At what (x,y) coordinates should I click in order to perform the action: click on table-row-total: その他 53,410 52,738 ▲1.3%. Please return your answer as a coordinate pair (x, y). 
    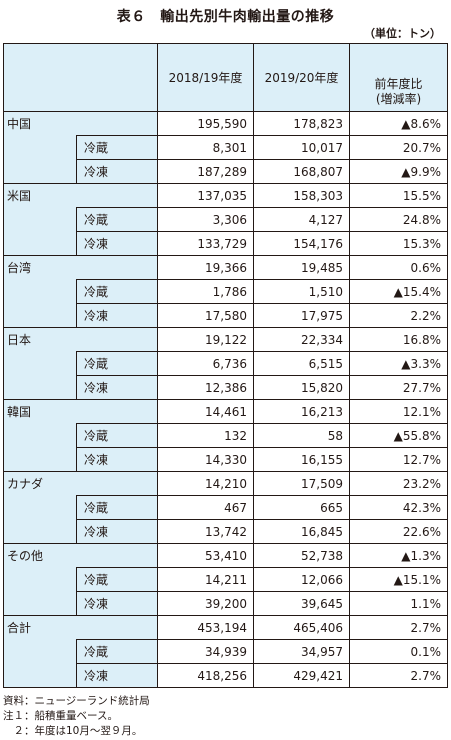
    Looking at the image, I should click on (225, 555).